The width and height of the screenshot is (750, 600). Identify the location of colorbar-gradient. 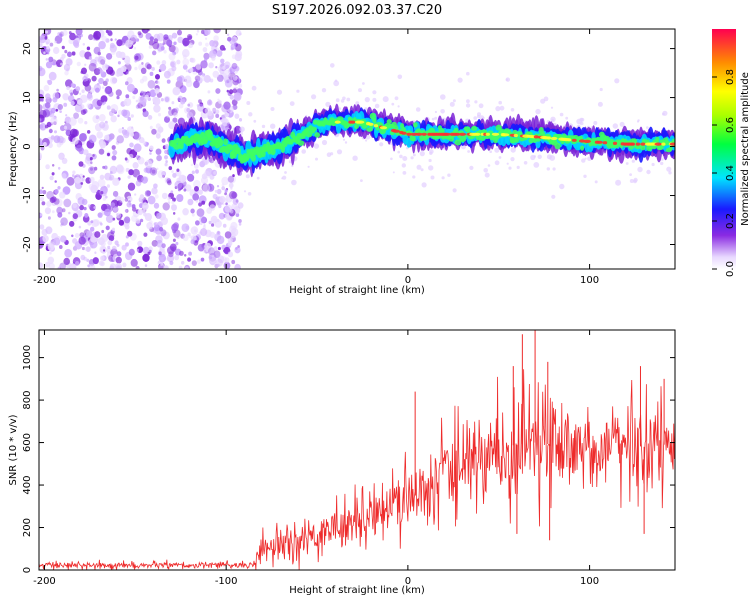
(724, 149).